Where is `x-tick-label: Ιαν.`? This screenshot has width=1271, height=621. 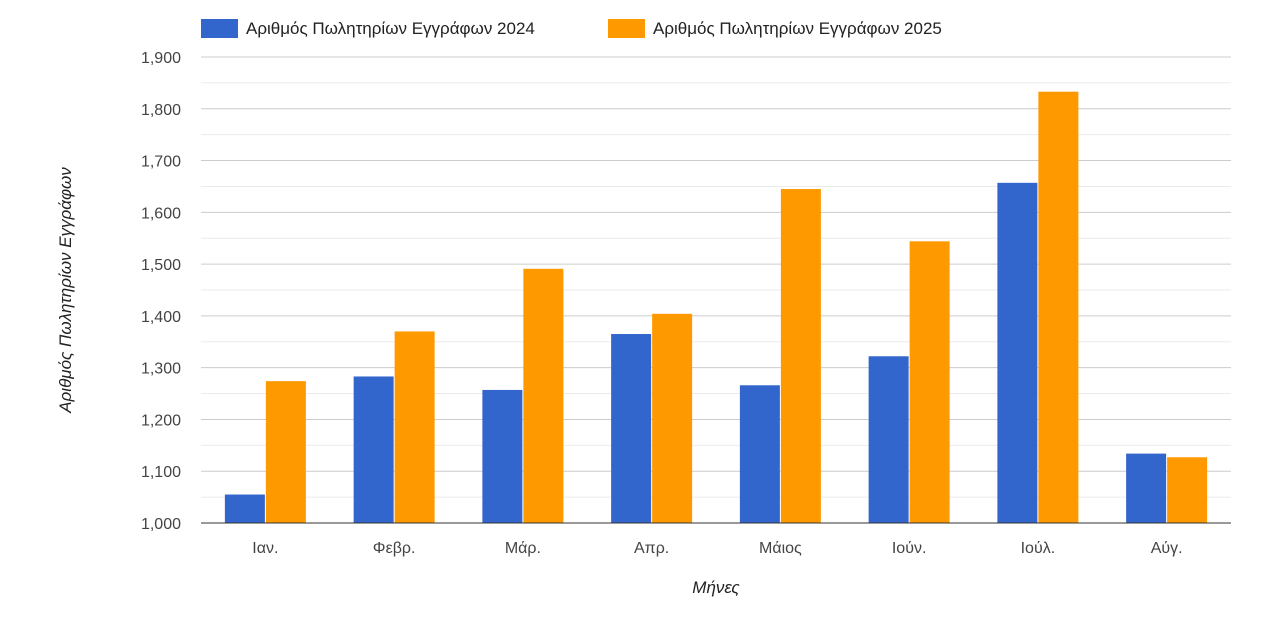
x-tick-label: Ιαν. is located at coordinates (265, 548).